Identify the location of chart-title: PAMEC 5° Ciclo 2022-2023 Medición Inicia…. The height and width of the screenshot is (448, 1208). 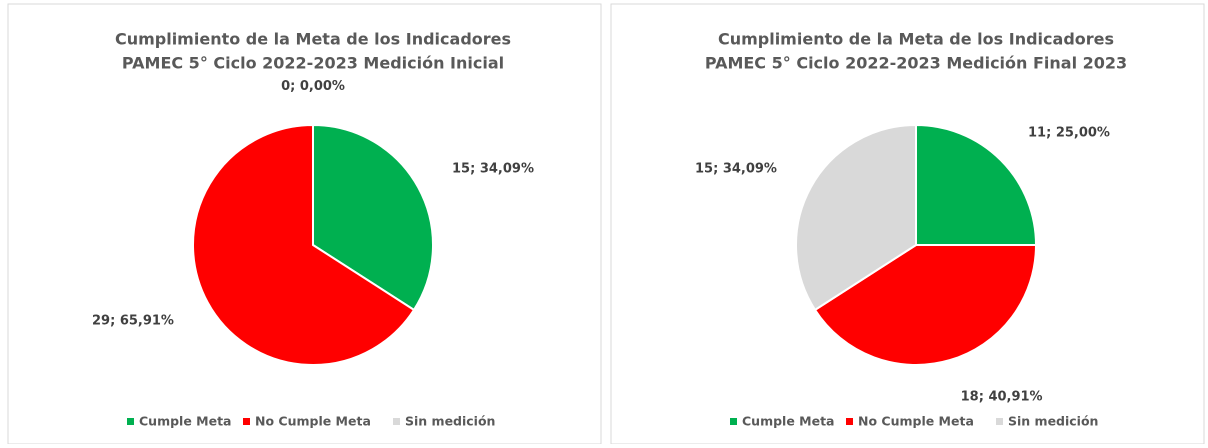
(313, 63).